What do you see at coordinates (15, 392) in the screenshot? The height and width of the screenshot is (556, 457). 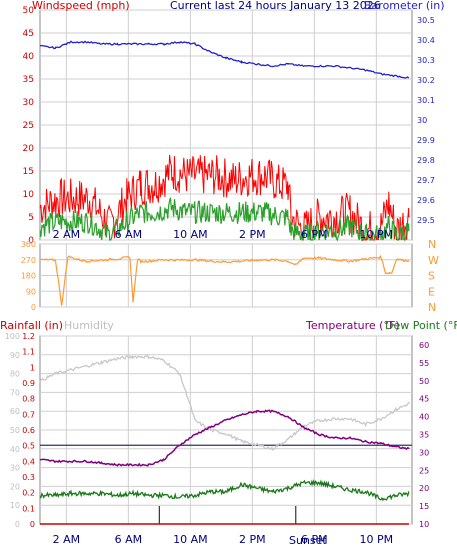 I see `humidity-tick-label: 70` at bounding box center [15, 392].